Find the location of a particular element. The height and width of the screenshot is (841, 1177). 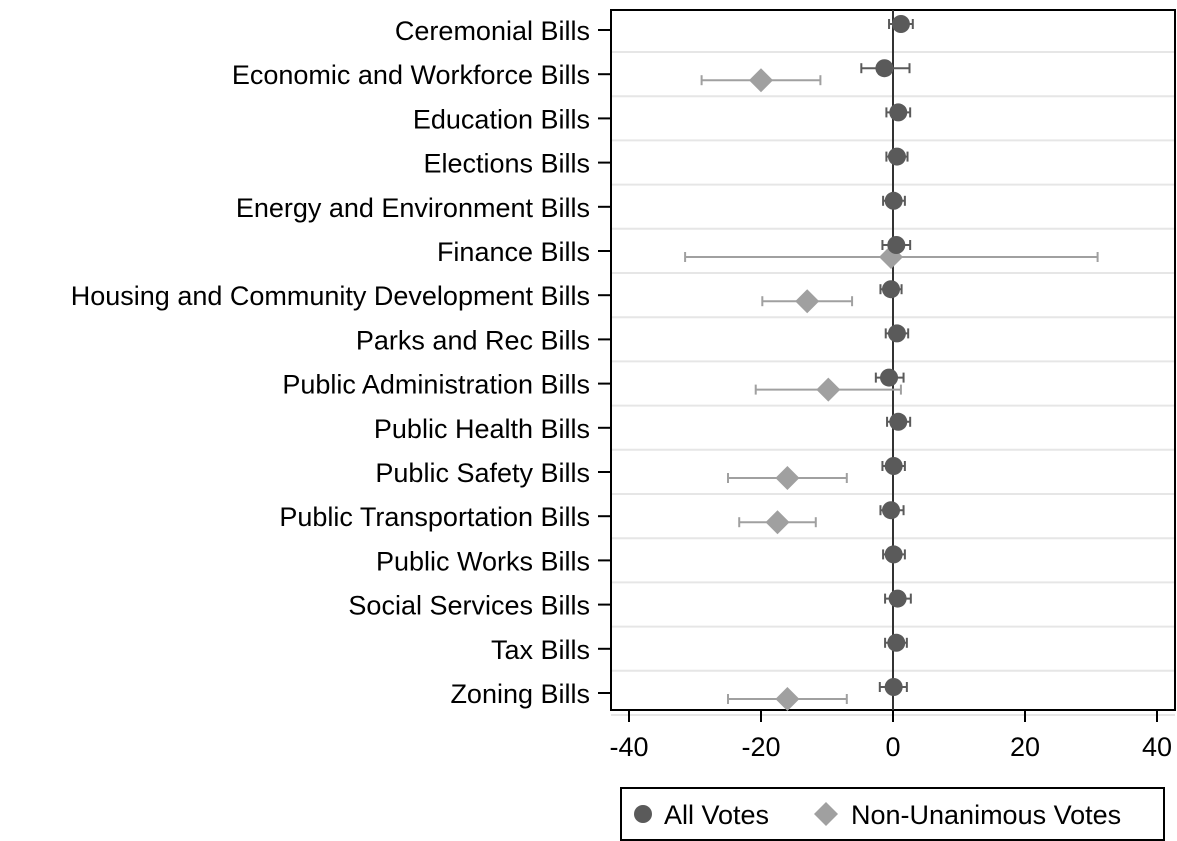

legend-all-votes-marker is located at coordinates (643, 814).